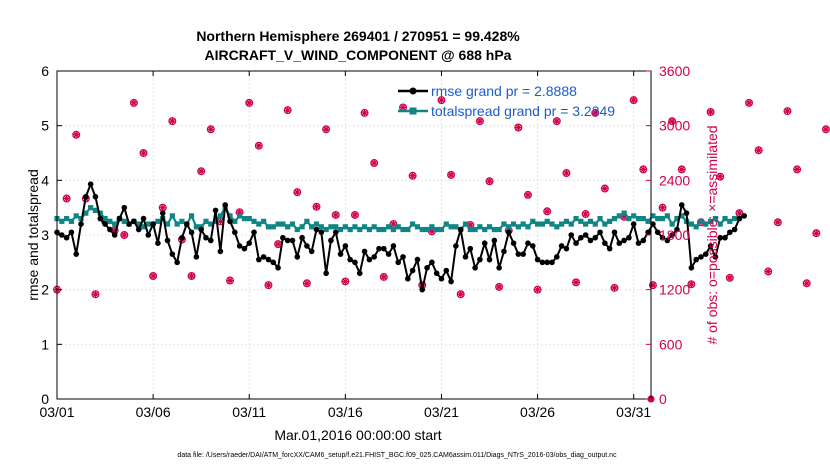 This screenshot has height=470, width=830. What do you see at coordinates (249, 412) in the screenshot?
I see `x-tick-label: 03/11` at bounding box center [249, 412].